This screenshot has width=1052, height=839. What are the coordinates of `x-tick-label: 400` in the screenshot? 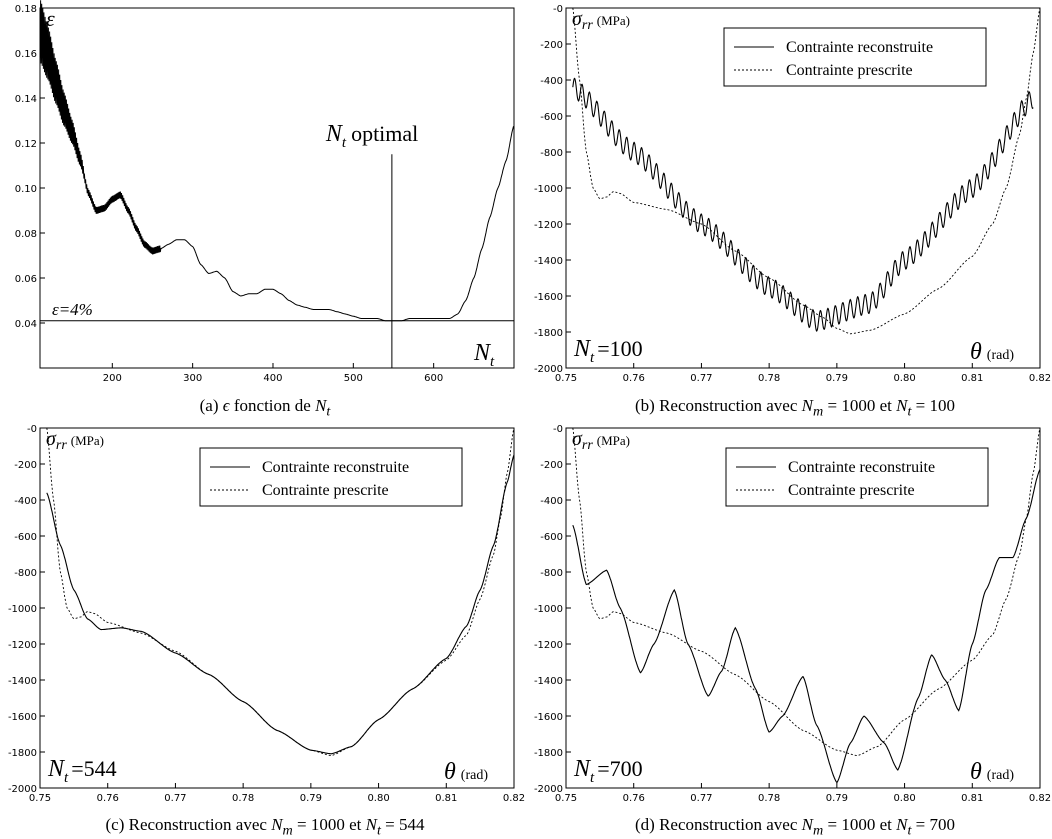 It's located at (272, 378).